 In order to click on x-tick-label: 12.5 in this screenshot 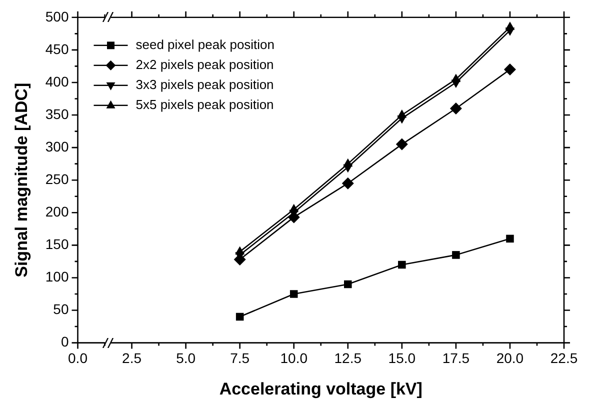, I will do `click(348, 358)`.